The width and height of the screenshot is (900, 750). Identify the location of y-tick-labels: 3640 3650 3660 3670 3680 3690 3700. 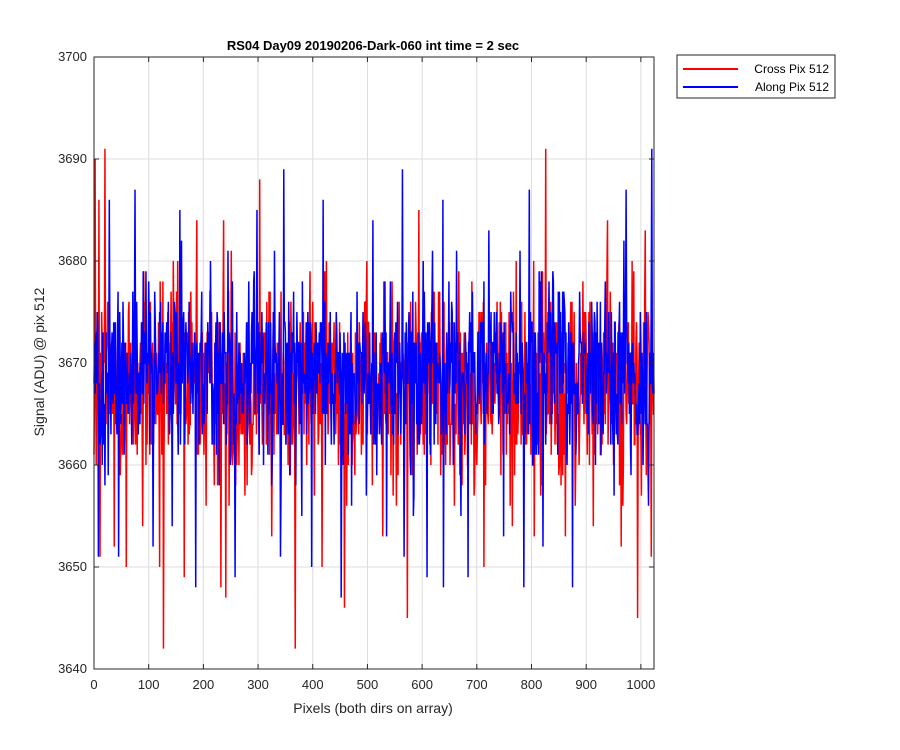
(72, 362).